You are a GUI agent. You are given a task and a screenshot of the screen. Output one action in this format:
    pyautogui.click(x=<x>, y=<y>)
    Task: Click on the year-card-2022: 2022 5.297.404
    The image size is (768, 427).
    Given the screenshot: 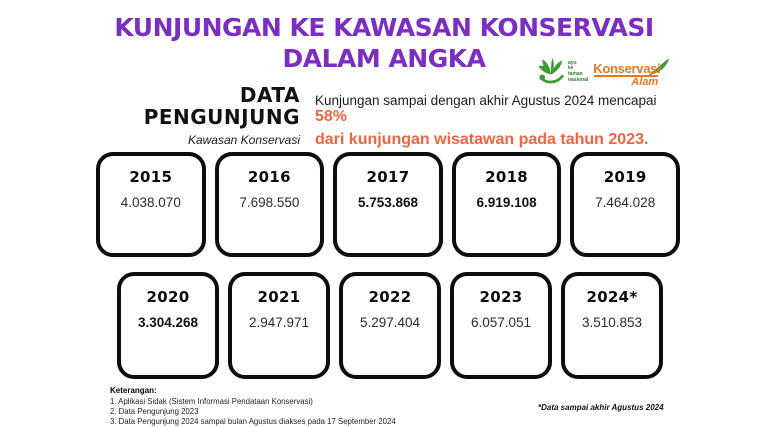 What is the action you would take?
    pyautogui.click(x=390, y=325)
    